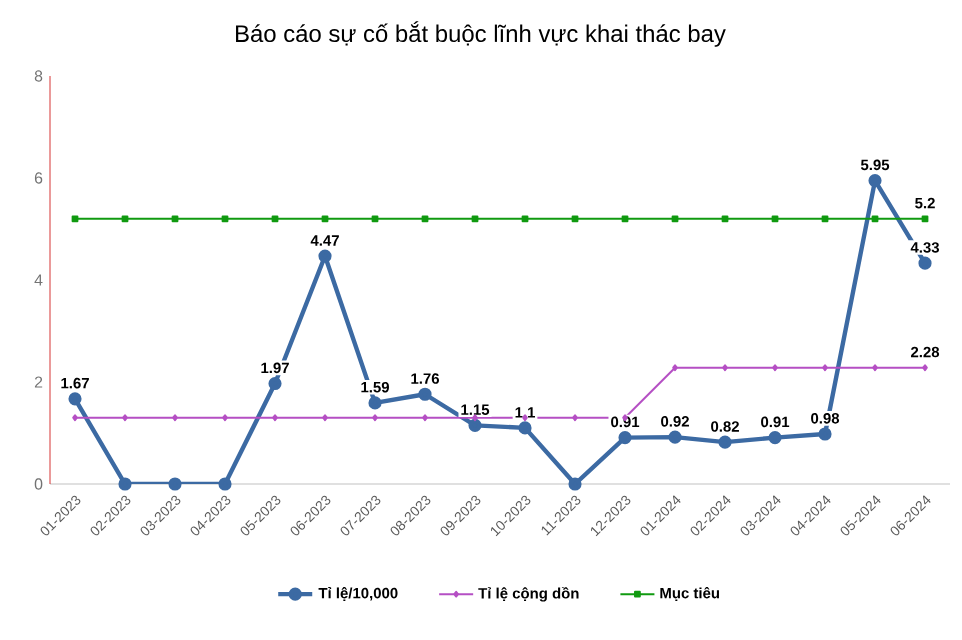 The height and width of the screenshot is (640, 962). What do you see at coordinates (481, 34) in the screenshot?
I see `chart-title: Báo cáo sự cố bắt buộc lĩnh vực khai thác bay` at bounding box center [481, 34].